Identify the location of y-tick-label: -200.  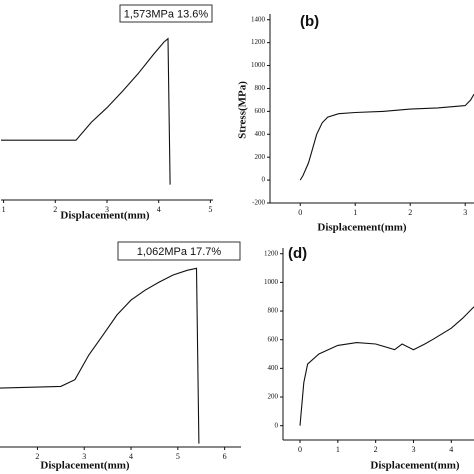
(258, 203).